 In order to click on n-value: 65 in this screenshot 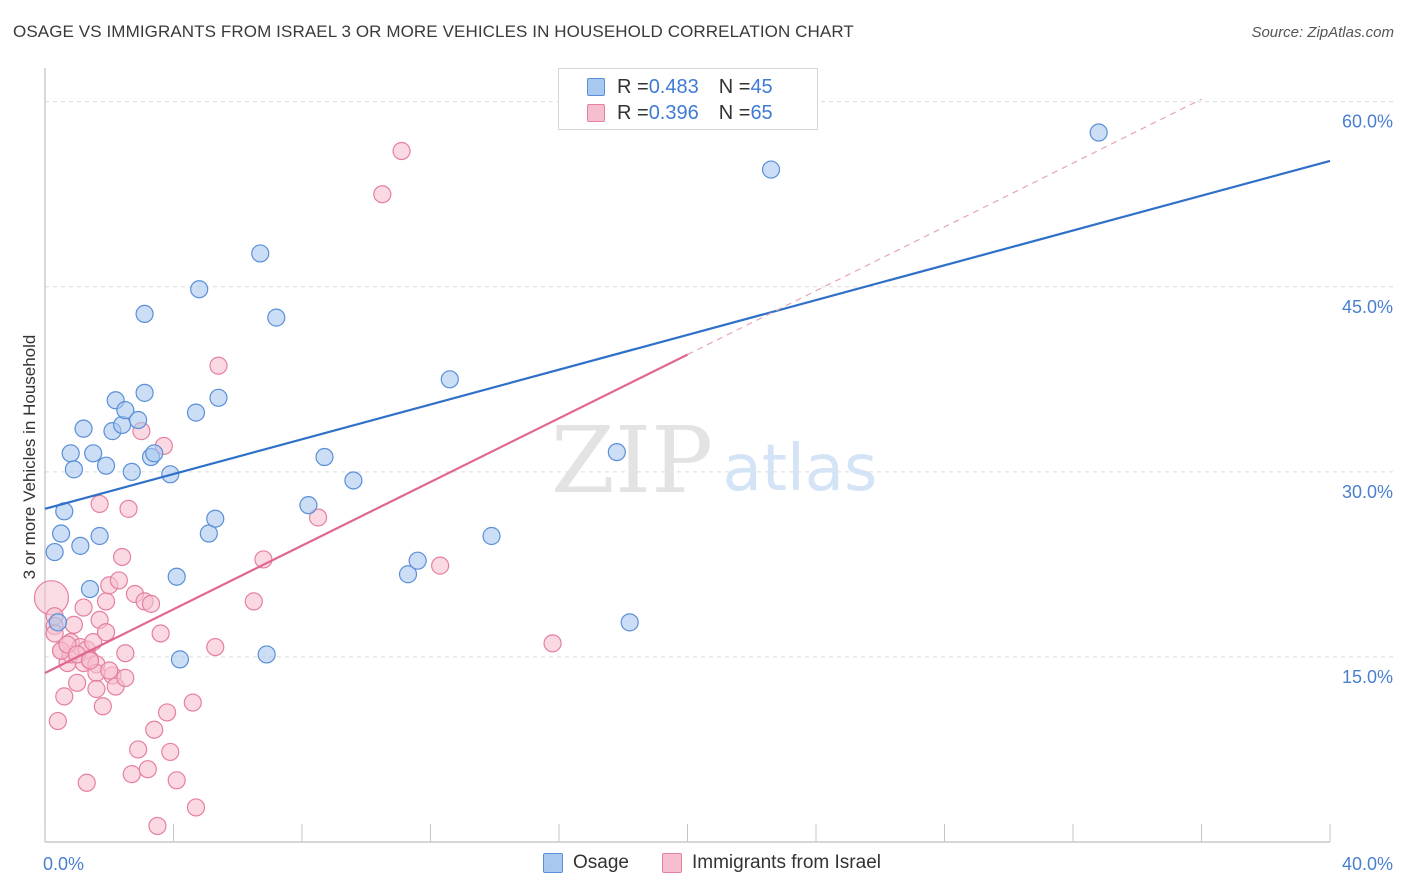, I will do `click(761, 112)`.